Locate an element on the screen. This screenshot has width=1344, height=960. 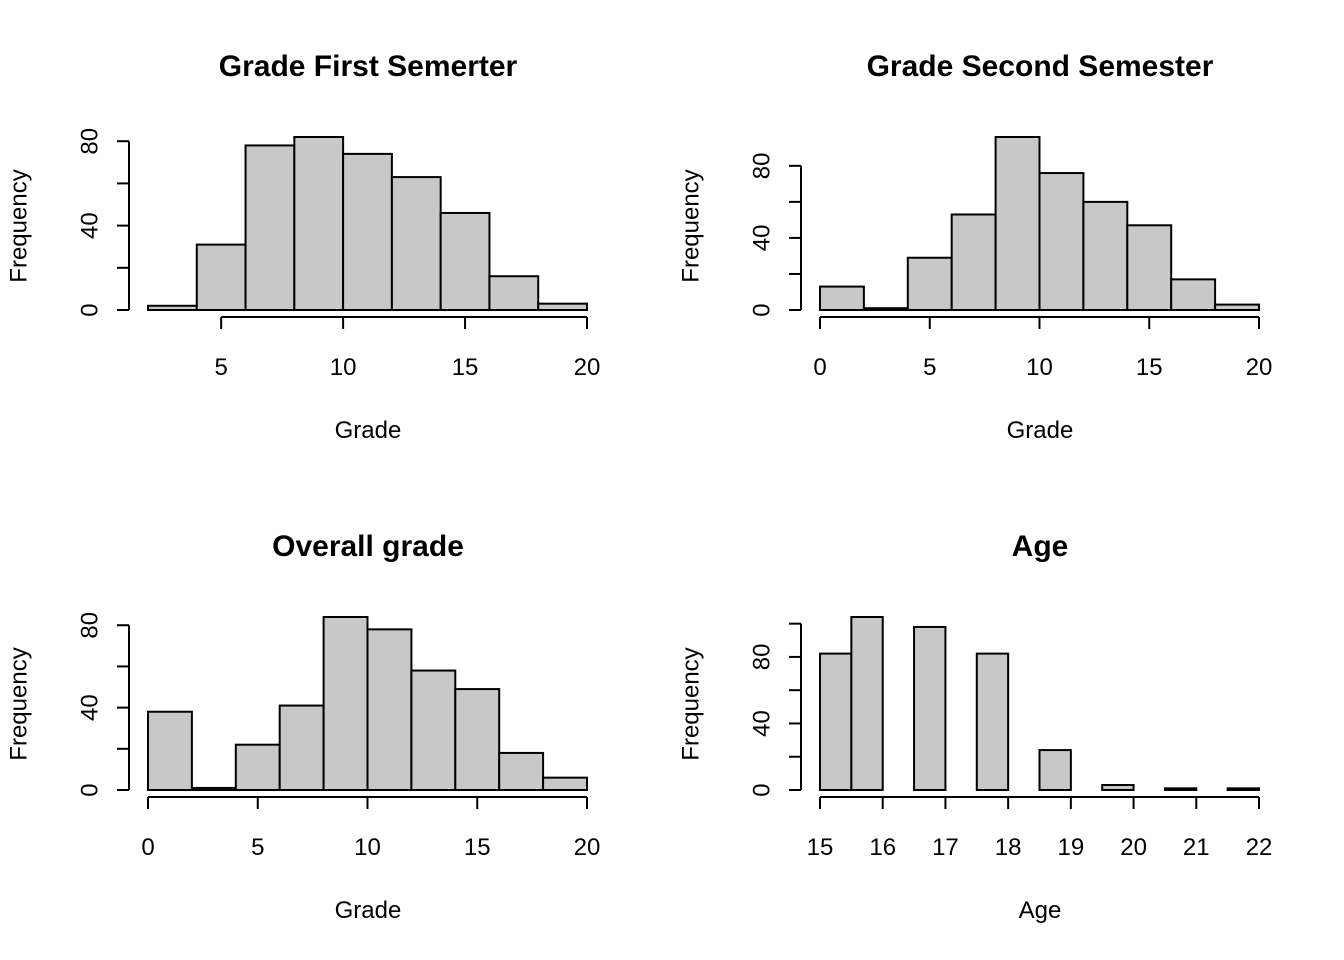
x-tick-label: 19 is located at coordinates (1071, 847).